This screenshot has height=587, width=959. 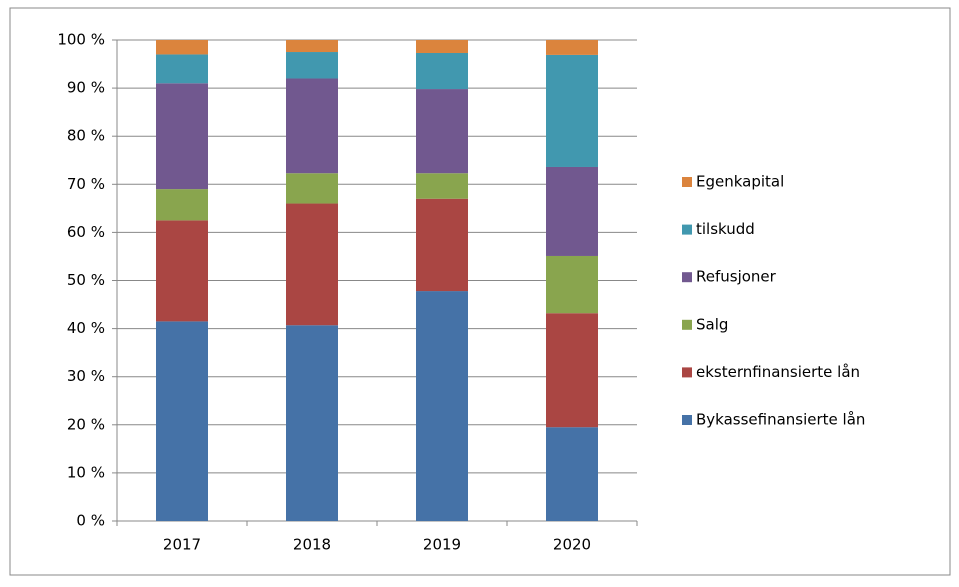 I want to click on y-tick-label: 20 %, so click(x=86, y=424).